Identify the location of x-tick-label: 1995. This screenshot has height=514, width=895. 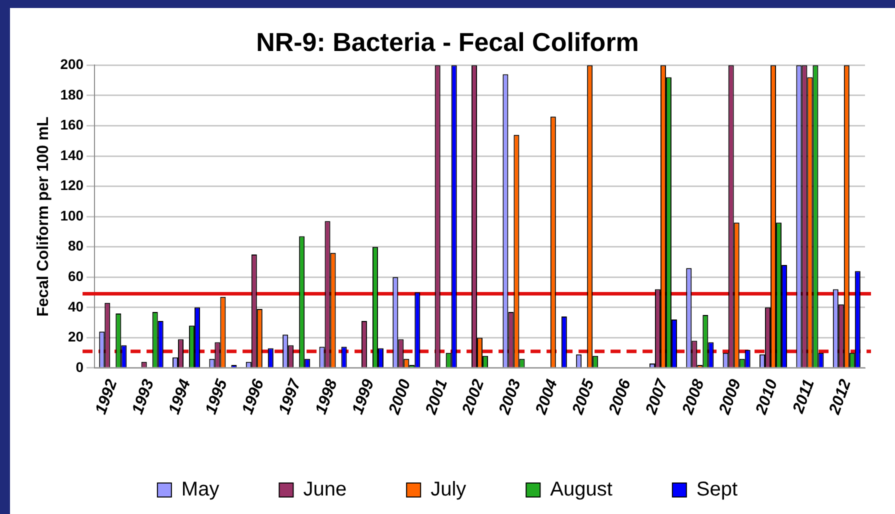
(217, 396).